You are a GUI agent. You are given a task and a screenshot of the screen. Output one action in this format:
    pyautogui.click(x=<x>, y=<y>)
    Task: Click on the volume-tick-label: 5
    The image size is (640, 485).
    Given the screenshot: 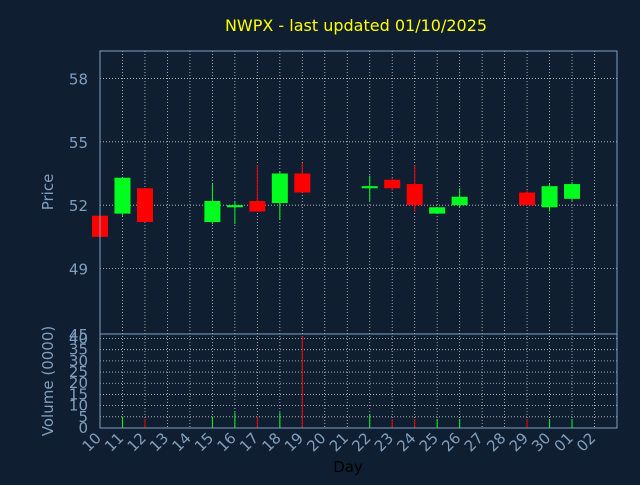 What is the action you would take?
    pyautogui.click(x=83, y=417)
    